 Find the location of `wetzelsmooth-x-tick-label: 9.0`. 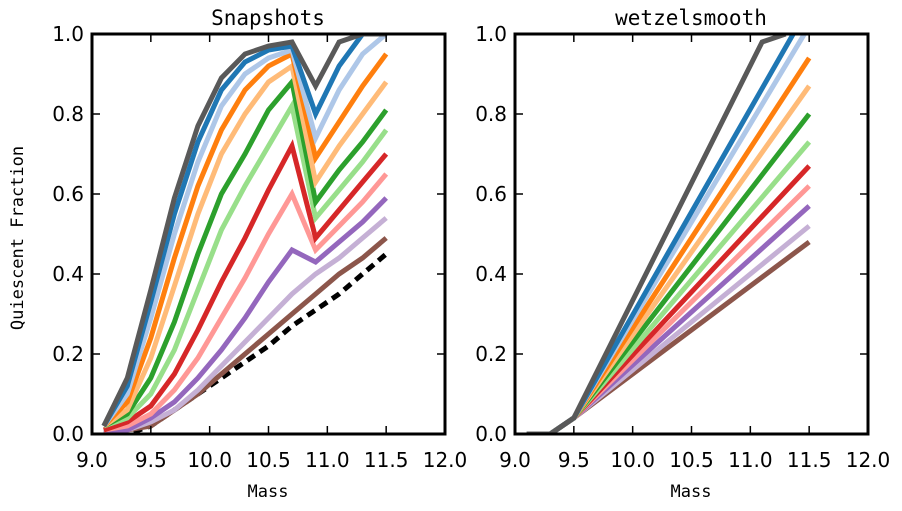

wetzelsmooth-x-tick-label: 9.0 is located at coordinates (515, 460).